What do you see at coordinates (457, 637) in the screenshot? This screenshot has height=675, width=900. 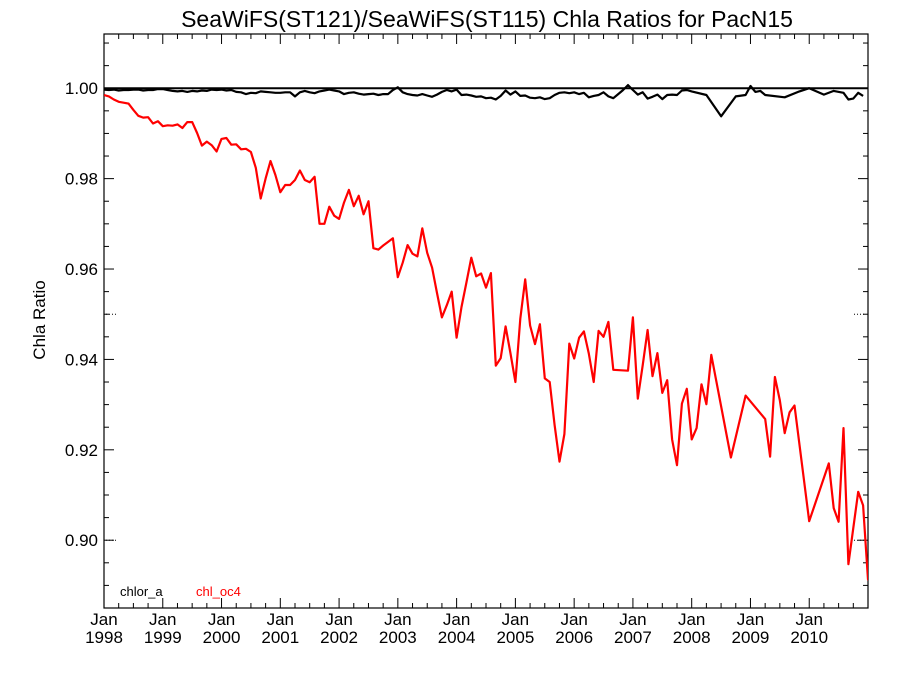 I see `x-tick-label-year: 2004` at bounding box center [457, 637].